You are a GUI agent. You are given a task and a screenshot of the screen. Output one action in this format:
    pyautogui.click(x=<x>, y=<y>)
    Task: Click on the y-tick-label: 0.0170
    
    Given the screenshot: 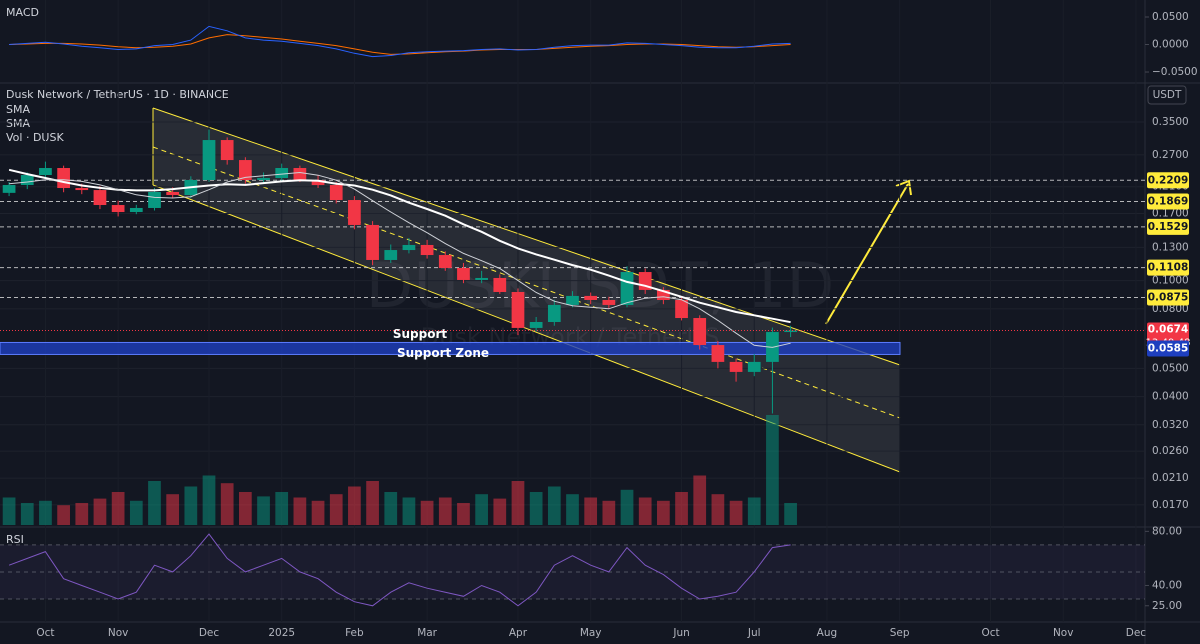 What is the action you would take?
    pyautogui.click(x=1170, y=505)
    